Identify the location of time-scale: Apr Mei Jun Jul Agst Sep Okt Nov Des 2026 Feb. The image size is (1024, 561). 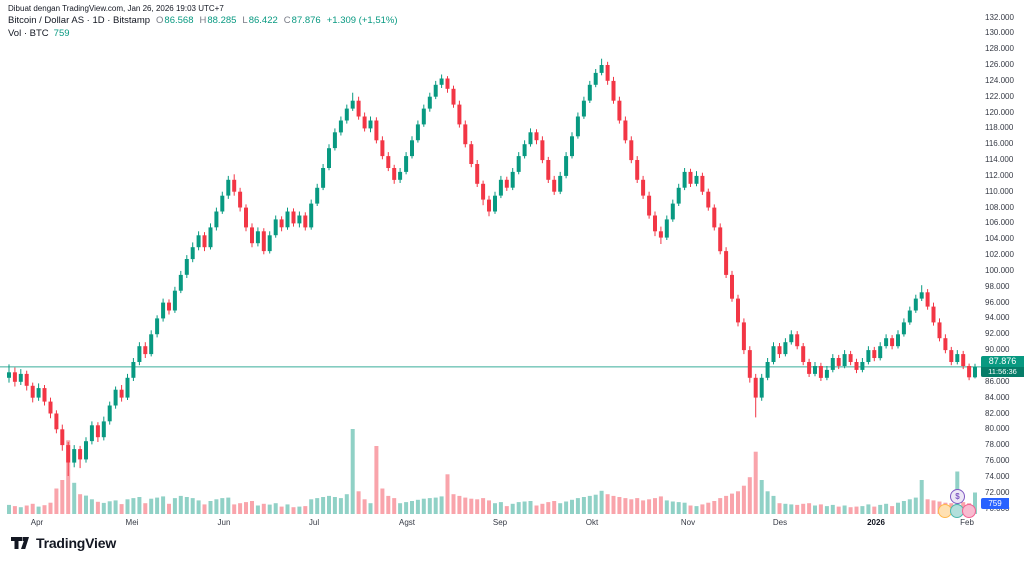
(491, 525).